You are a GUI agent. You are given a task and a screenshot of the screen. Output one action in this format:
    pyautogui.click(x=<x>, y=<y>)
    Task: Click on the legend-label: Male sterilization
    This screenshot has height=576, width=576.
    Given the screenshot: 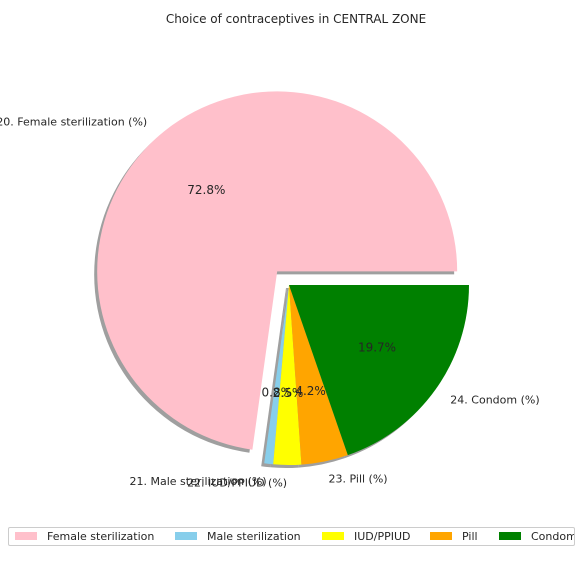 What is the action you would take?
    pyautogui.click(x=254, y=536)
    